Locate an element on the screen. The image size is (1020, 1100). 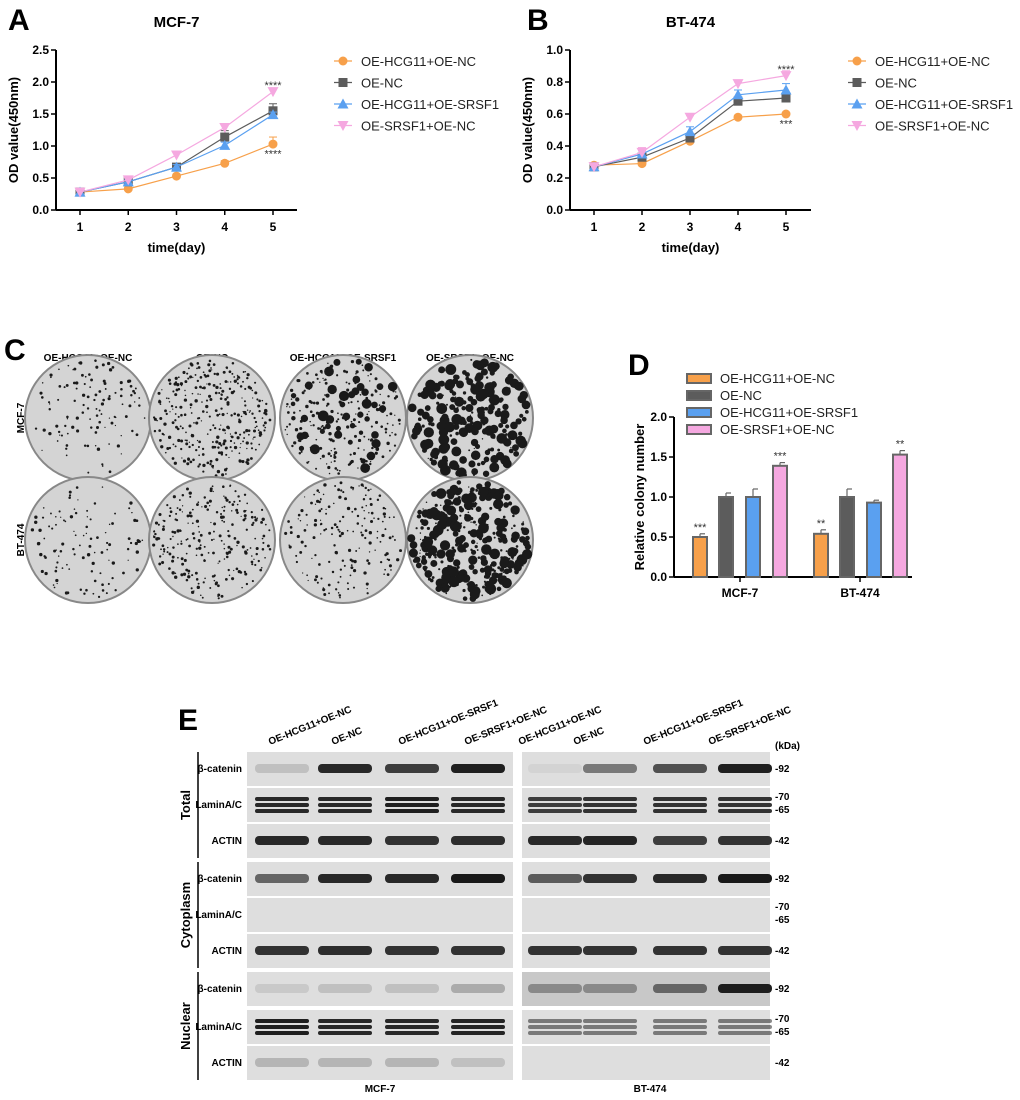
culture-plate is located at coordinates (212, 418).